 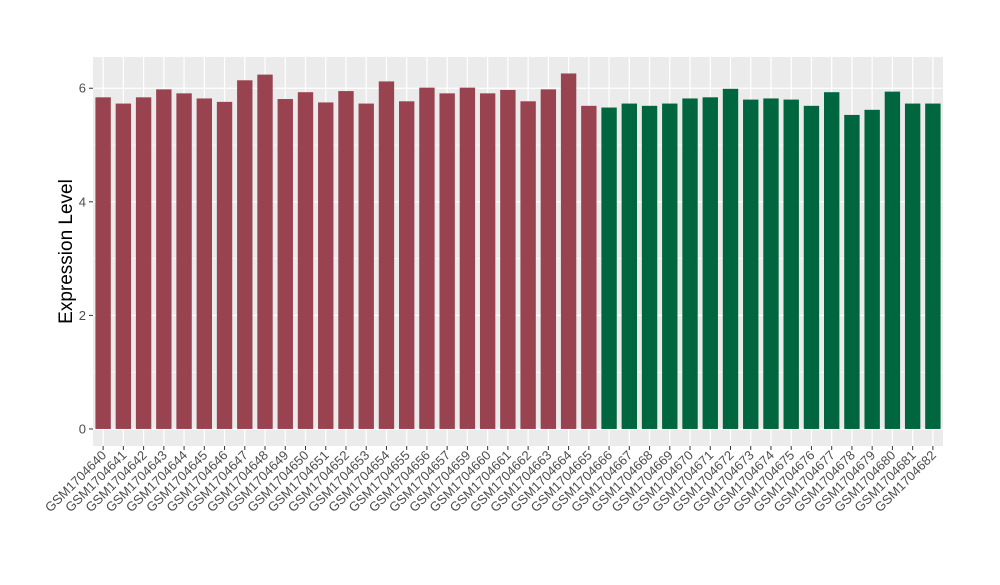 What do you see at coordinates (66, 251) in the screenshot?
I see `y-axis-label: Expression Level` at bounding box center [66, 251].